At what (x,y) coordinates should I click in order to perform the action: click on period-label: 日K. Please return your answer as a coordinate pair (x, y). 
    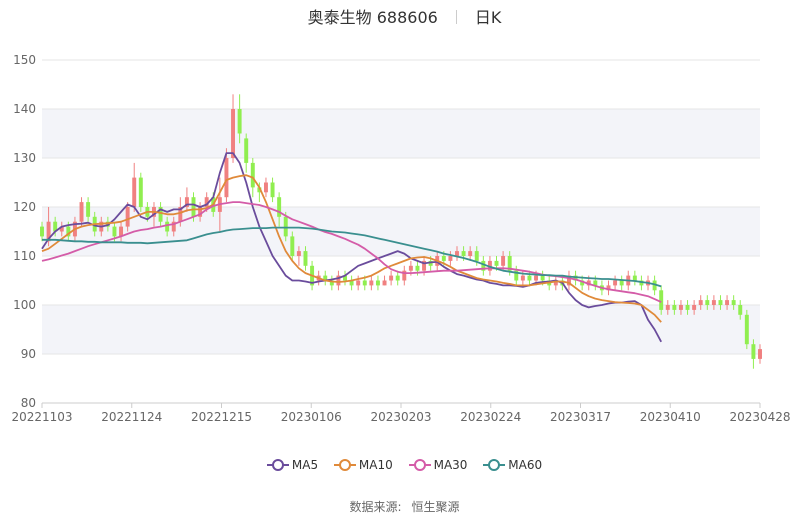
    Looking at the image, I should click on (488, 17).